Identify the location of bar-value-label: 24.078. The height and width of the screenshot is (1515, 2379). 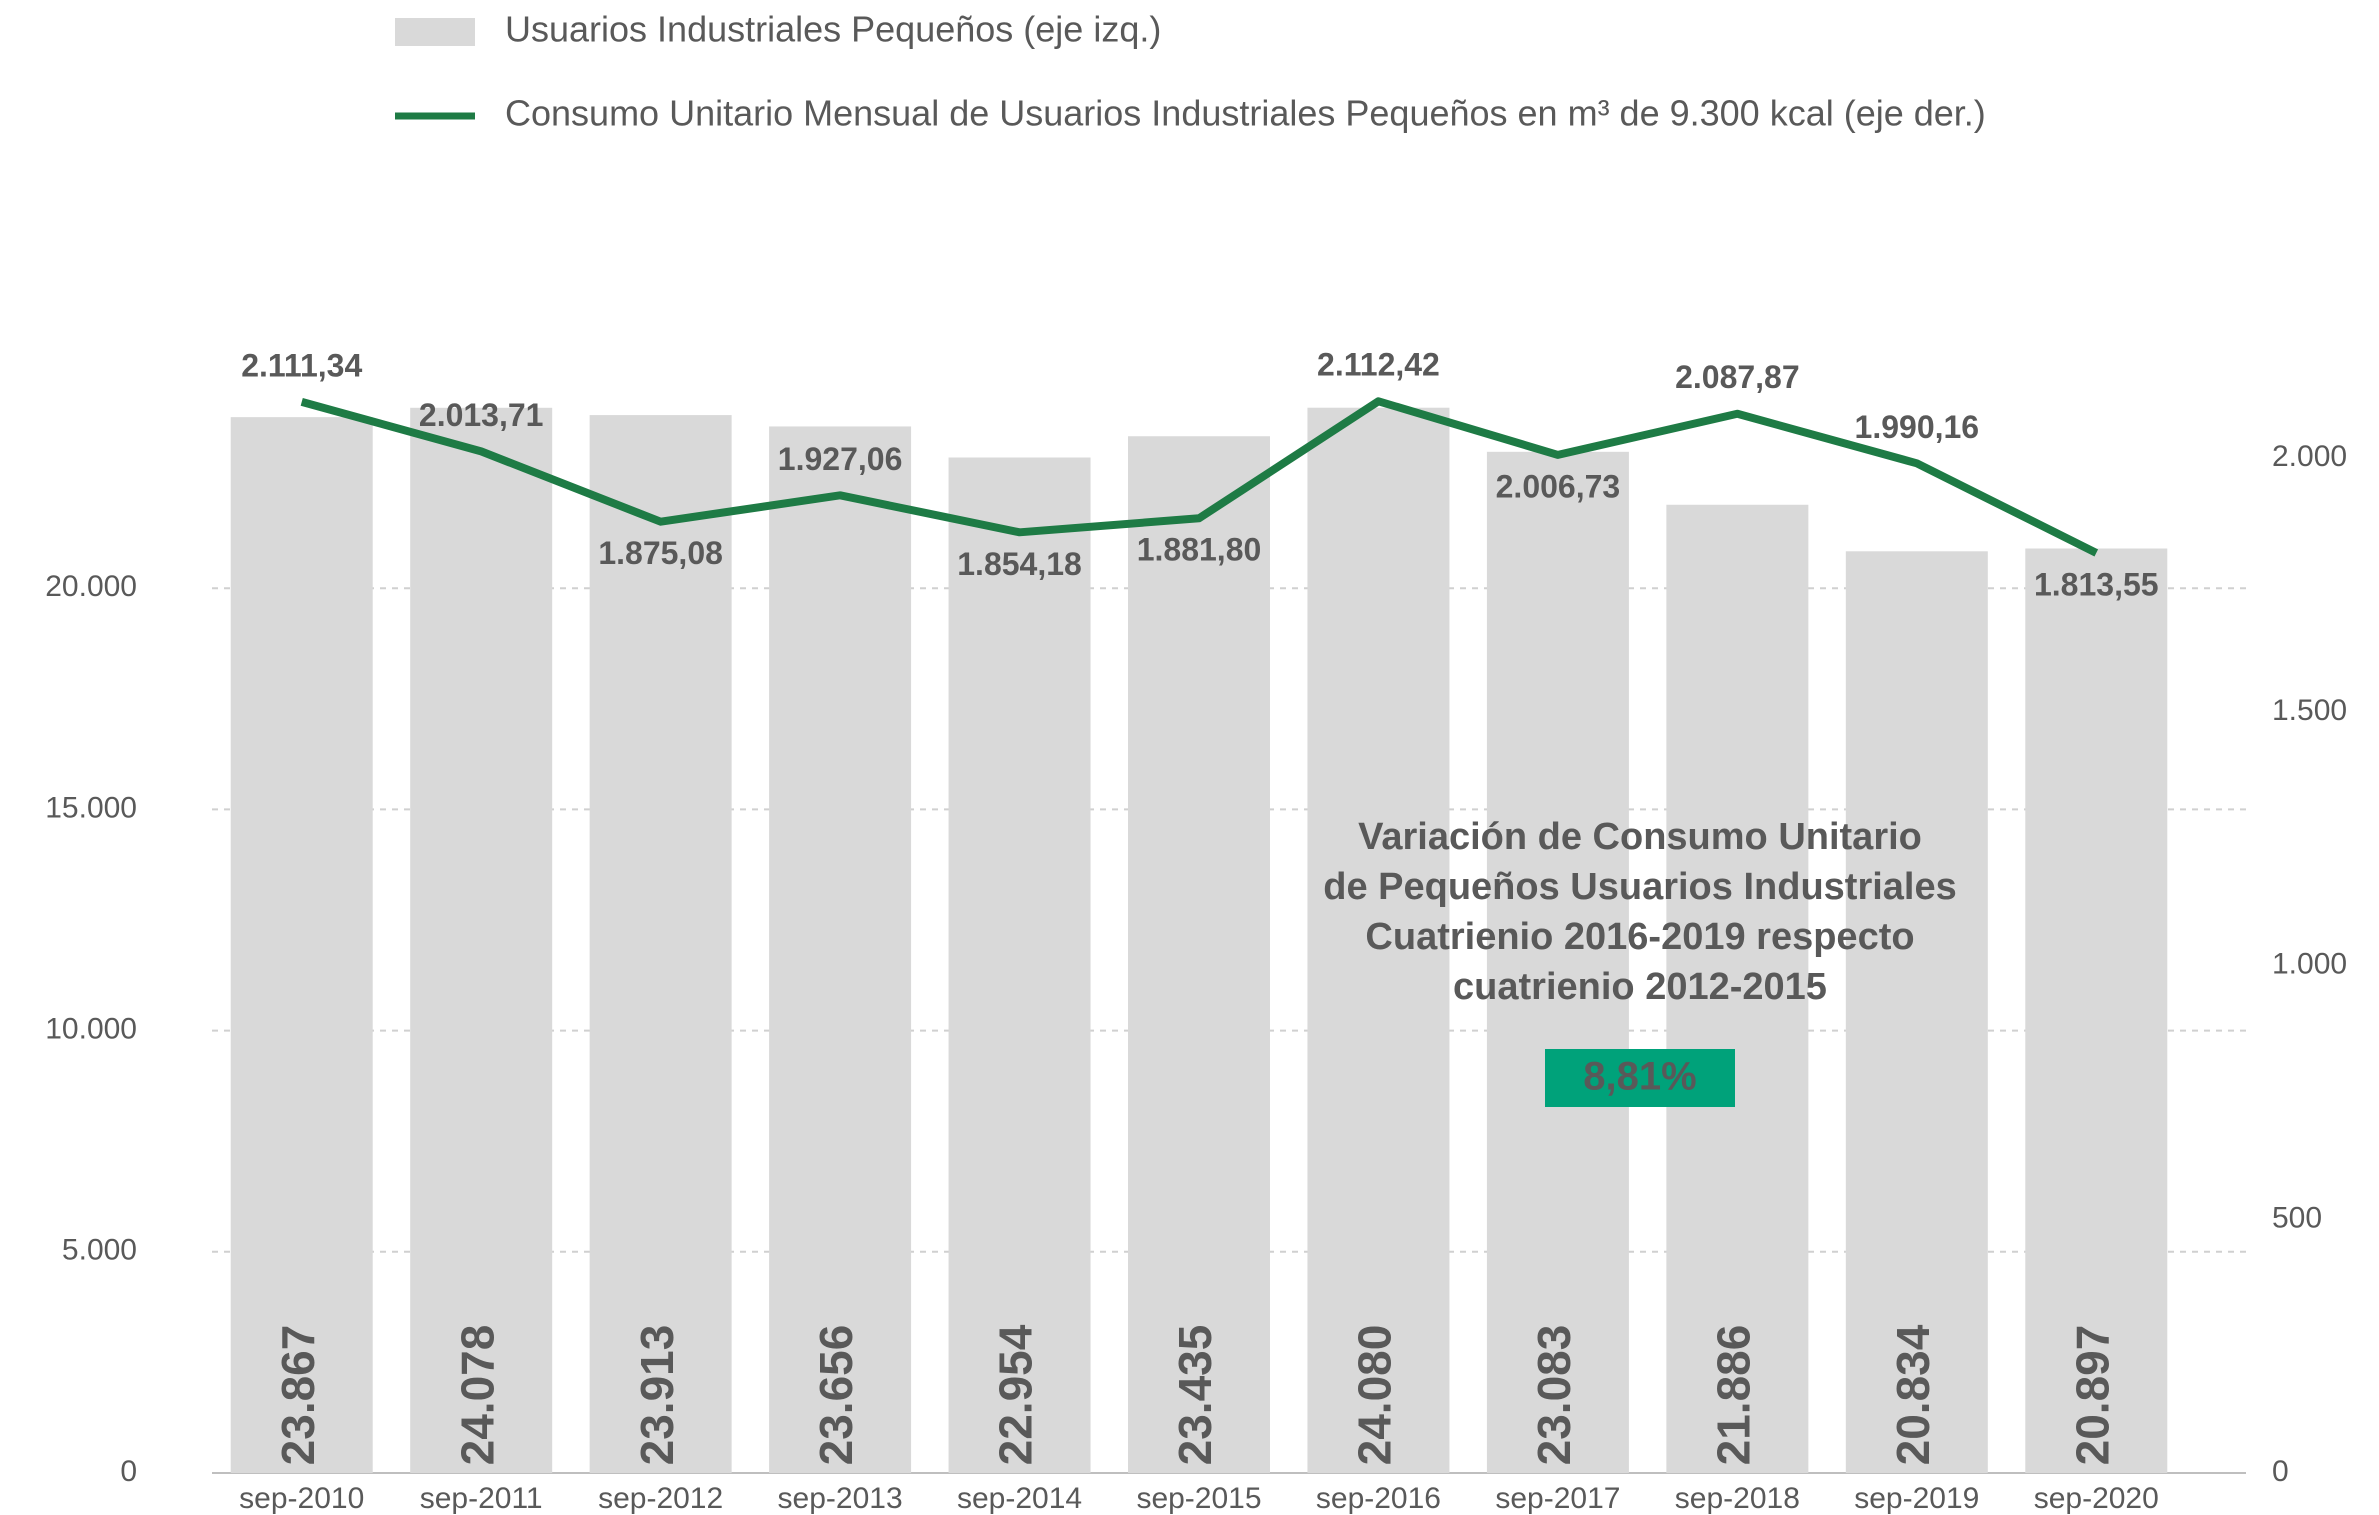
(477, 1395).